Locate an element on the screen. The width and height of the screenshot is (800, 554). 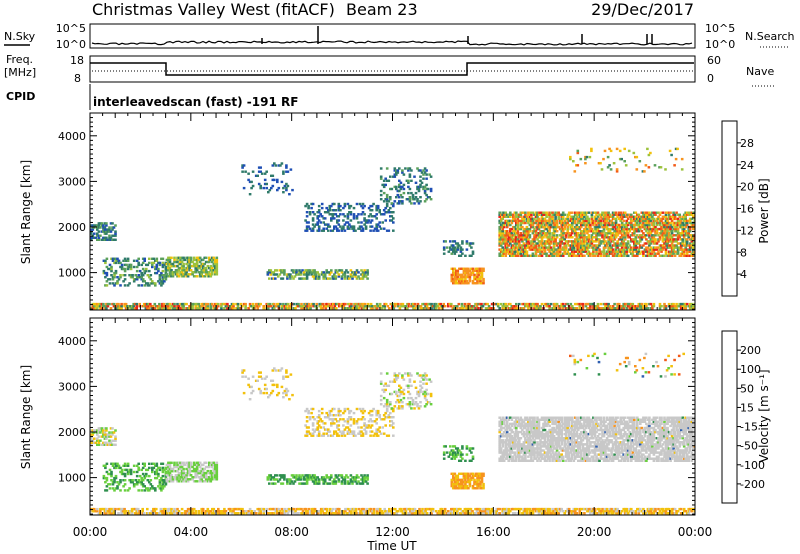
y-tick-label: 4000 is located at coordinates (72, 136).